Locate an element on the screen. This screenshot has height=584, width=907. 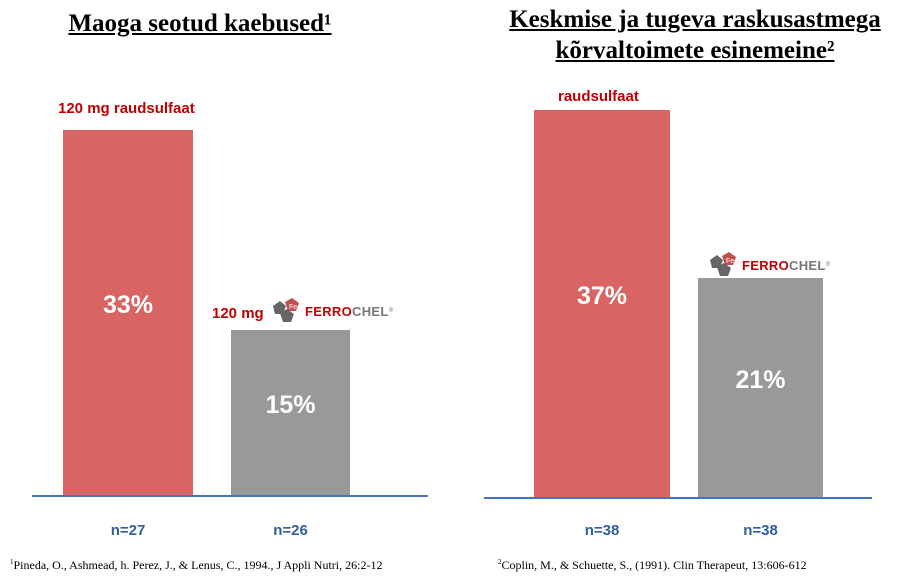
right-title-line-1: Keskmise ja tugeva raskusastmega is located at coordinates (695, 19).